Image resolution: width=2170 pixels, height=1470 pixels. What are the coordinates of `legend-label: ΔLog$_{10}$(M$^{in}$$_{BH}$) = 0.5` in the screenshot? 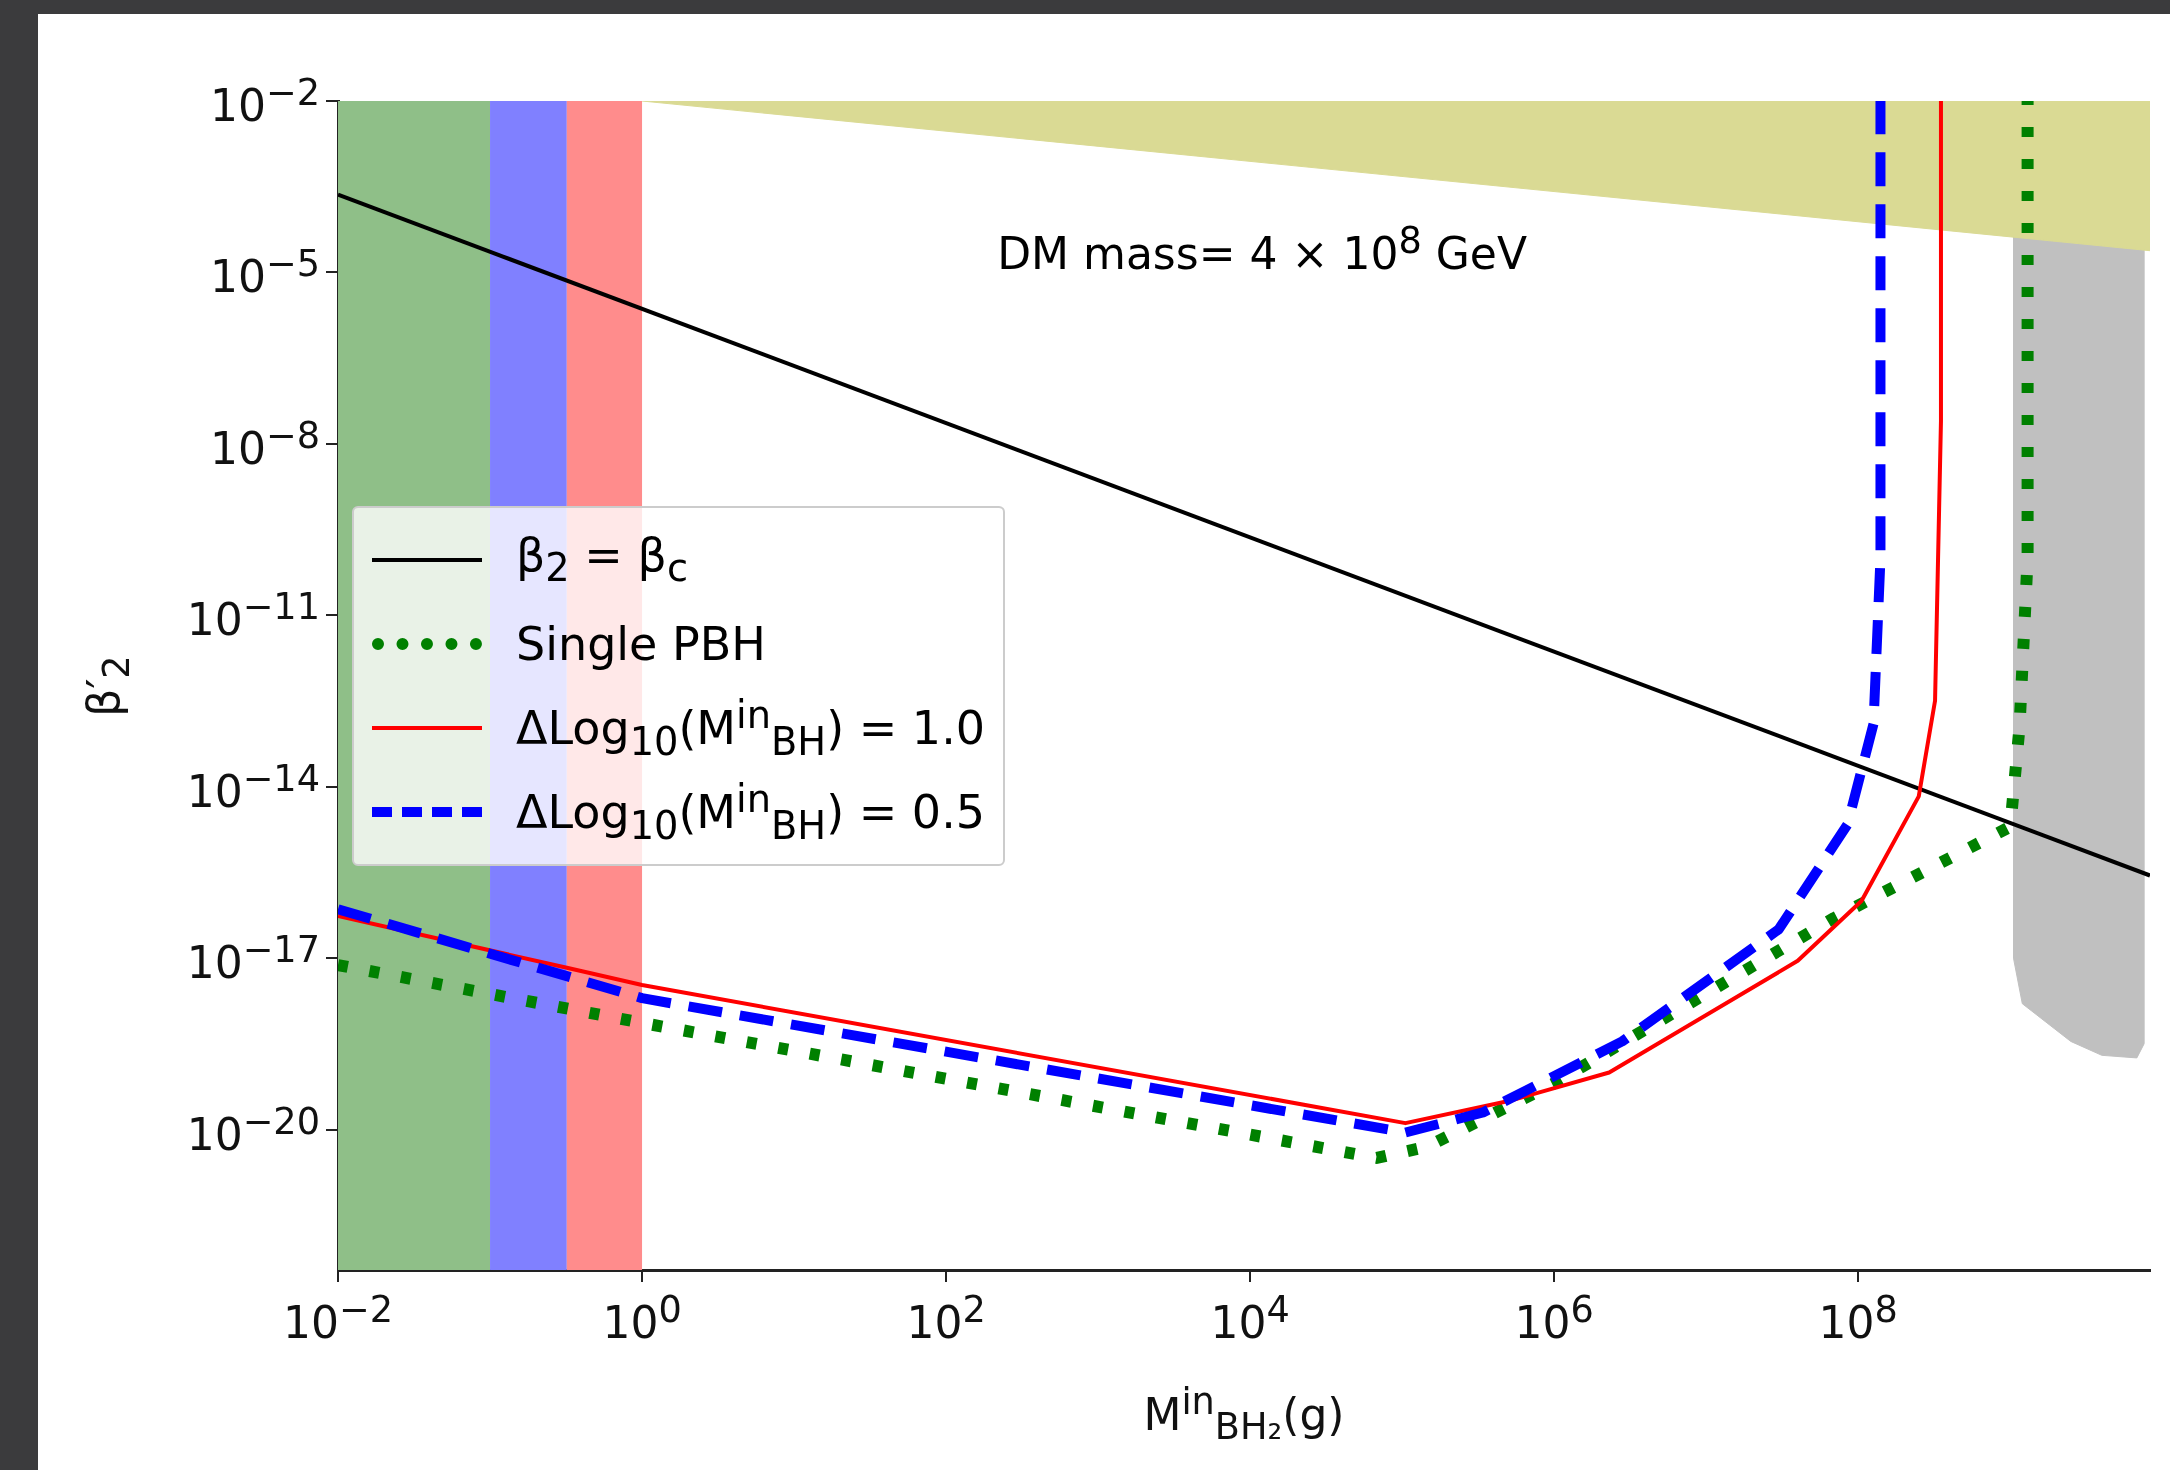 It's located at (751, 811).